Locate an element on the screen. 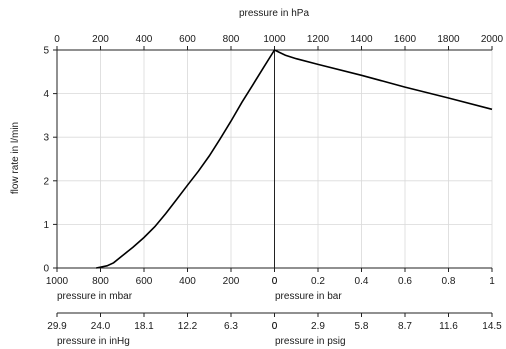 This screenshot has width=506, height=349. psig-axis-label: pressure in psig is located at coordinates (310, 341).